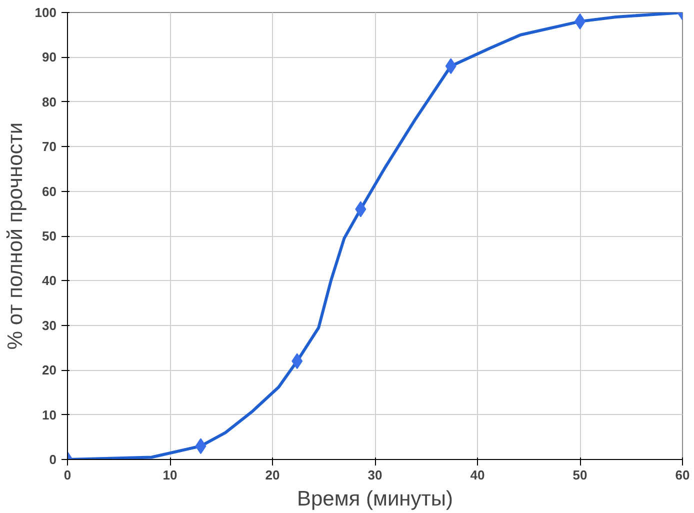 The height and width of the screenshot is (513, 694). I want to click on y-tick-label: 30, so click(49, 325).